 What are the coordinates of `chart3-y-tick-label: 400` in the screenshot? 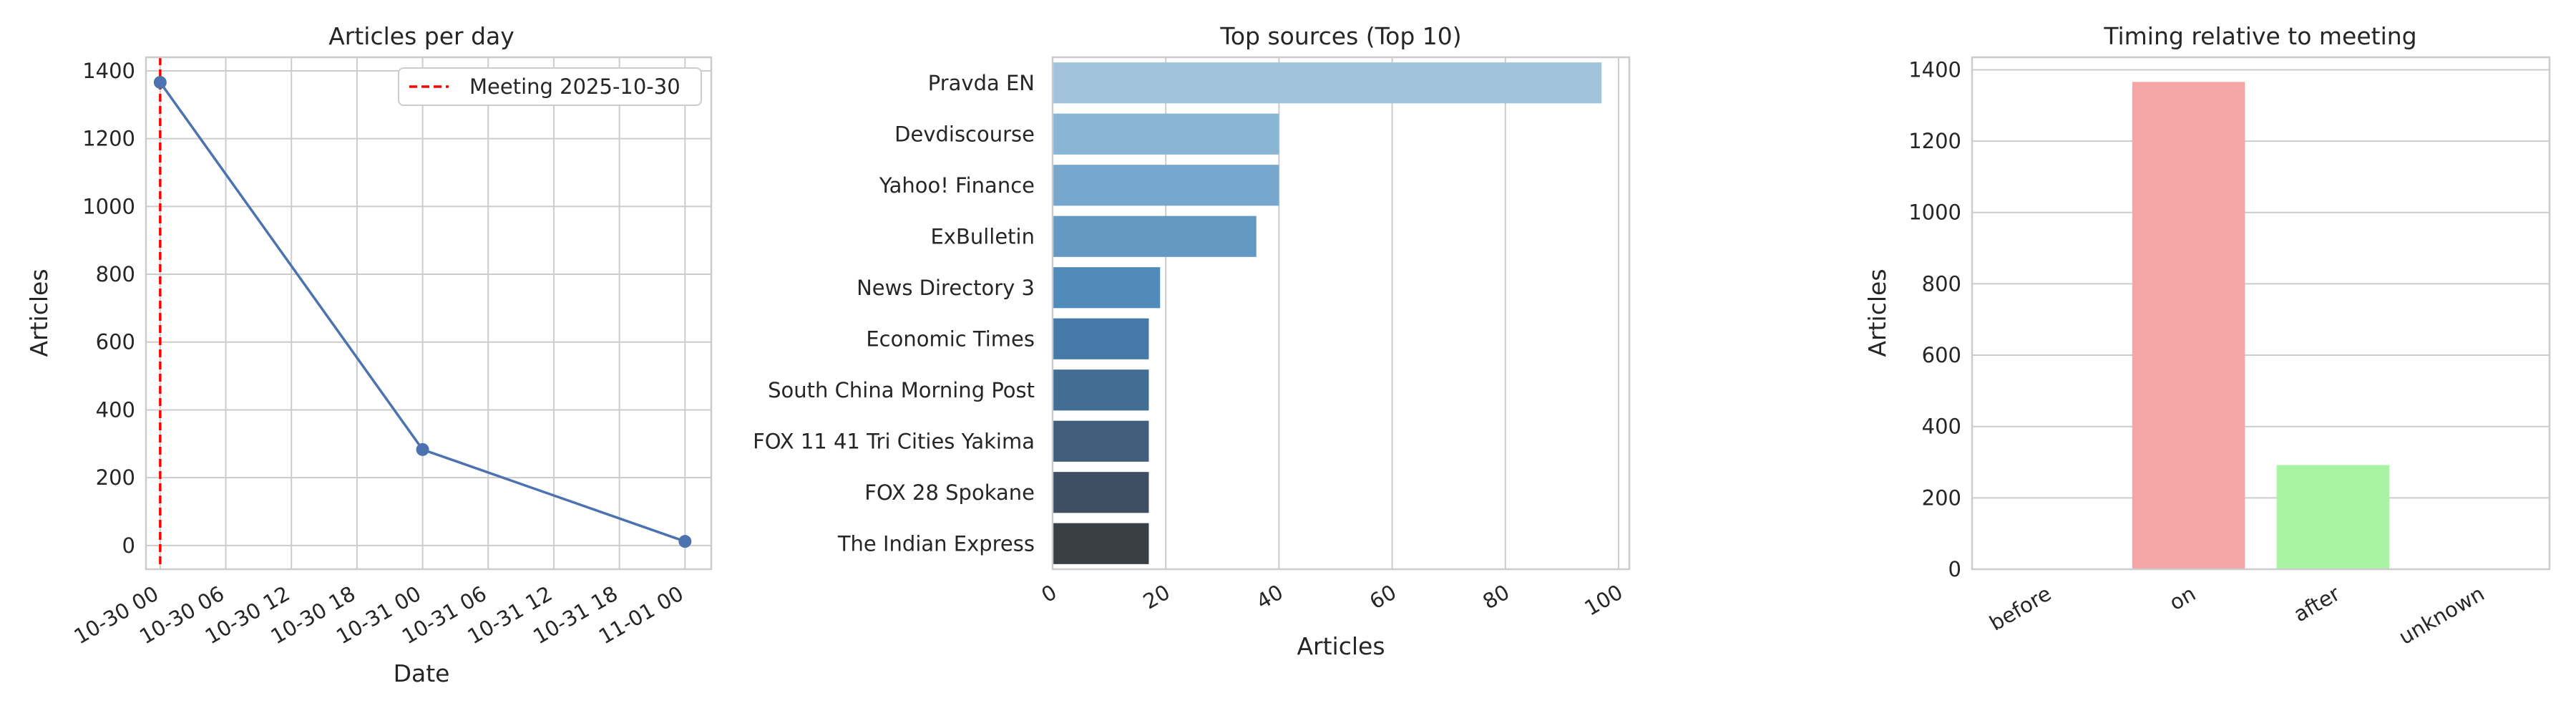 It's located at (1941, 427).